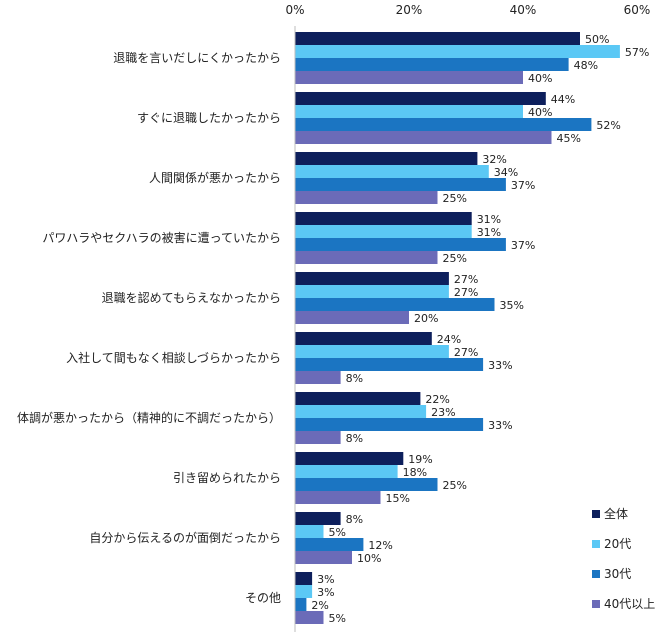 The width and height of the screenshot is (668, 638). What do you see at coordinates (637, 52) in the screenshot?
I see `data-label: 57%` at bounding box center [637, 52].